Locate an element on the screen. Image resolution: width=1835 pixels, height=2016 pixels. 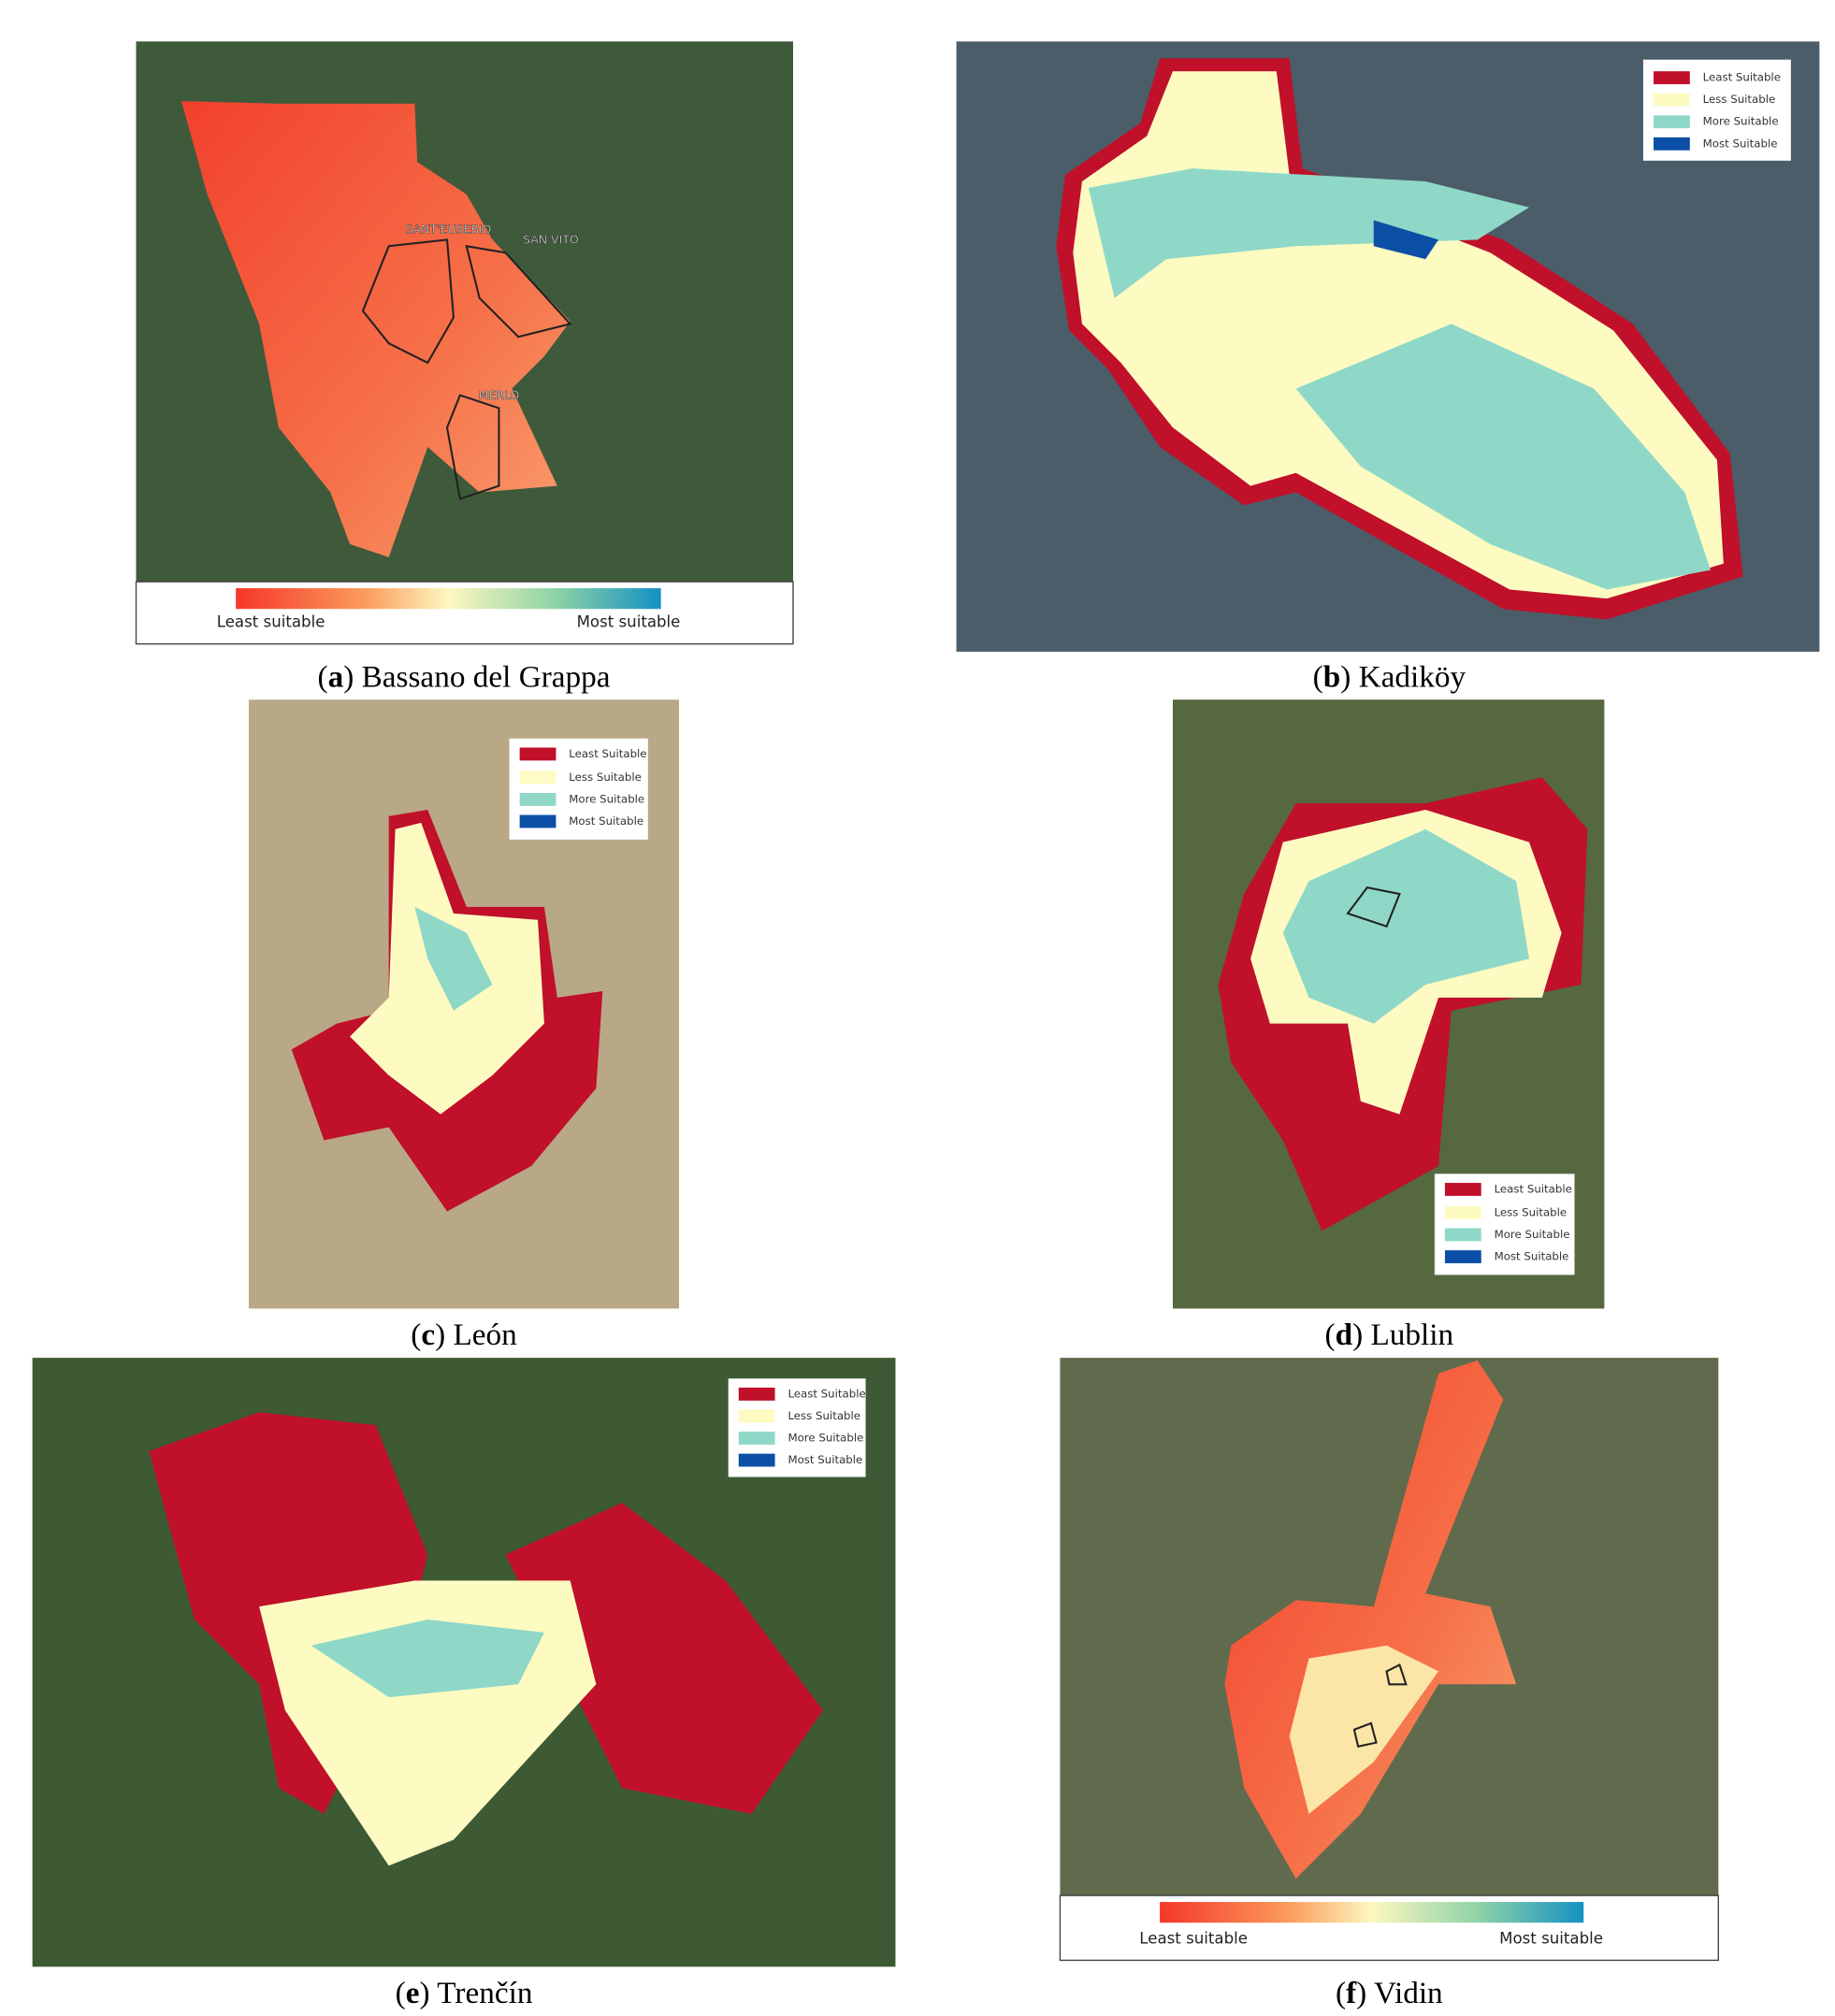
map-panel: Least suitable Most suitable (f) Vidin is located at coordinates (1389, 1684).